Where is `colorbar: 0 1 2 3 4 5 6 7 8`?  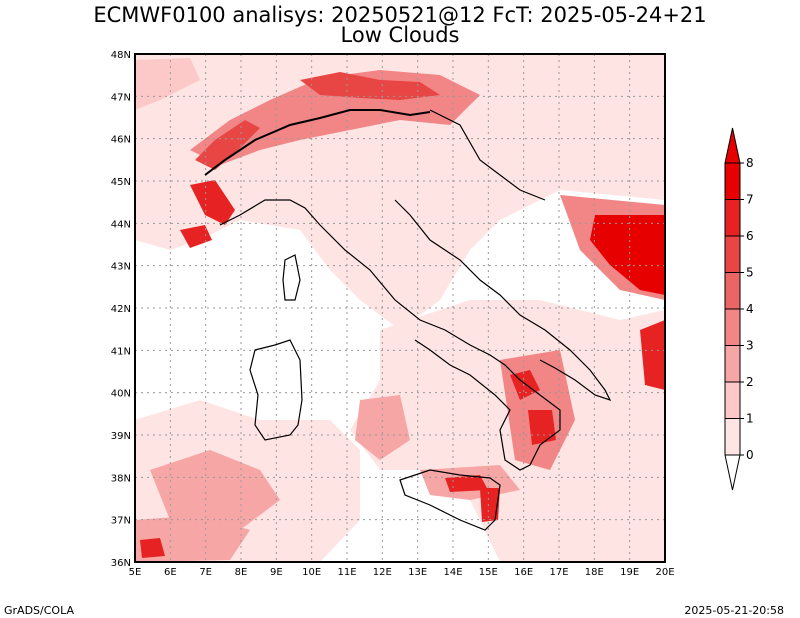
colorbar: 0 1 2 3 4 5 6 7 8 is located at coordinates (739, 309).